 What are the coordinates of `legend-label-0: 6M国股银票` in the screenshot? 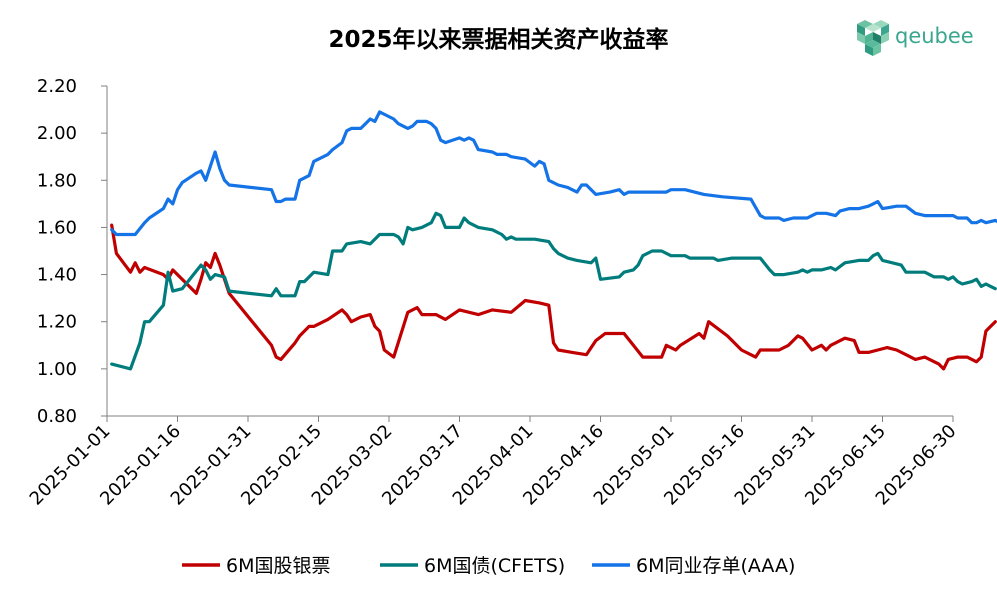 It's located at (278, 566).